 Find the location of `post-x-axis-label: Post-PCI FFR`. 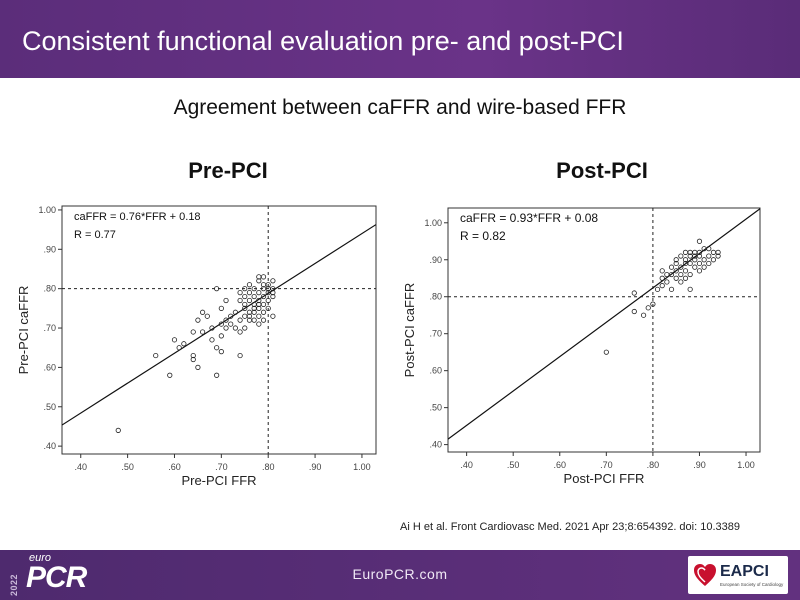

post-x-axis-label: Post-PCI FFR is located at coordinates (604, 478).